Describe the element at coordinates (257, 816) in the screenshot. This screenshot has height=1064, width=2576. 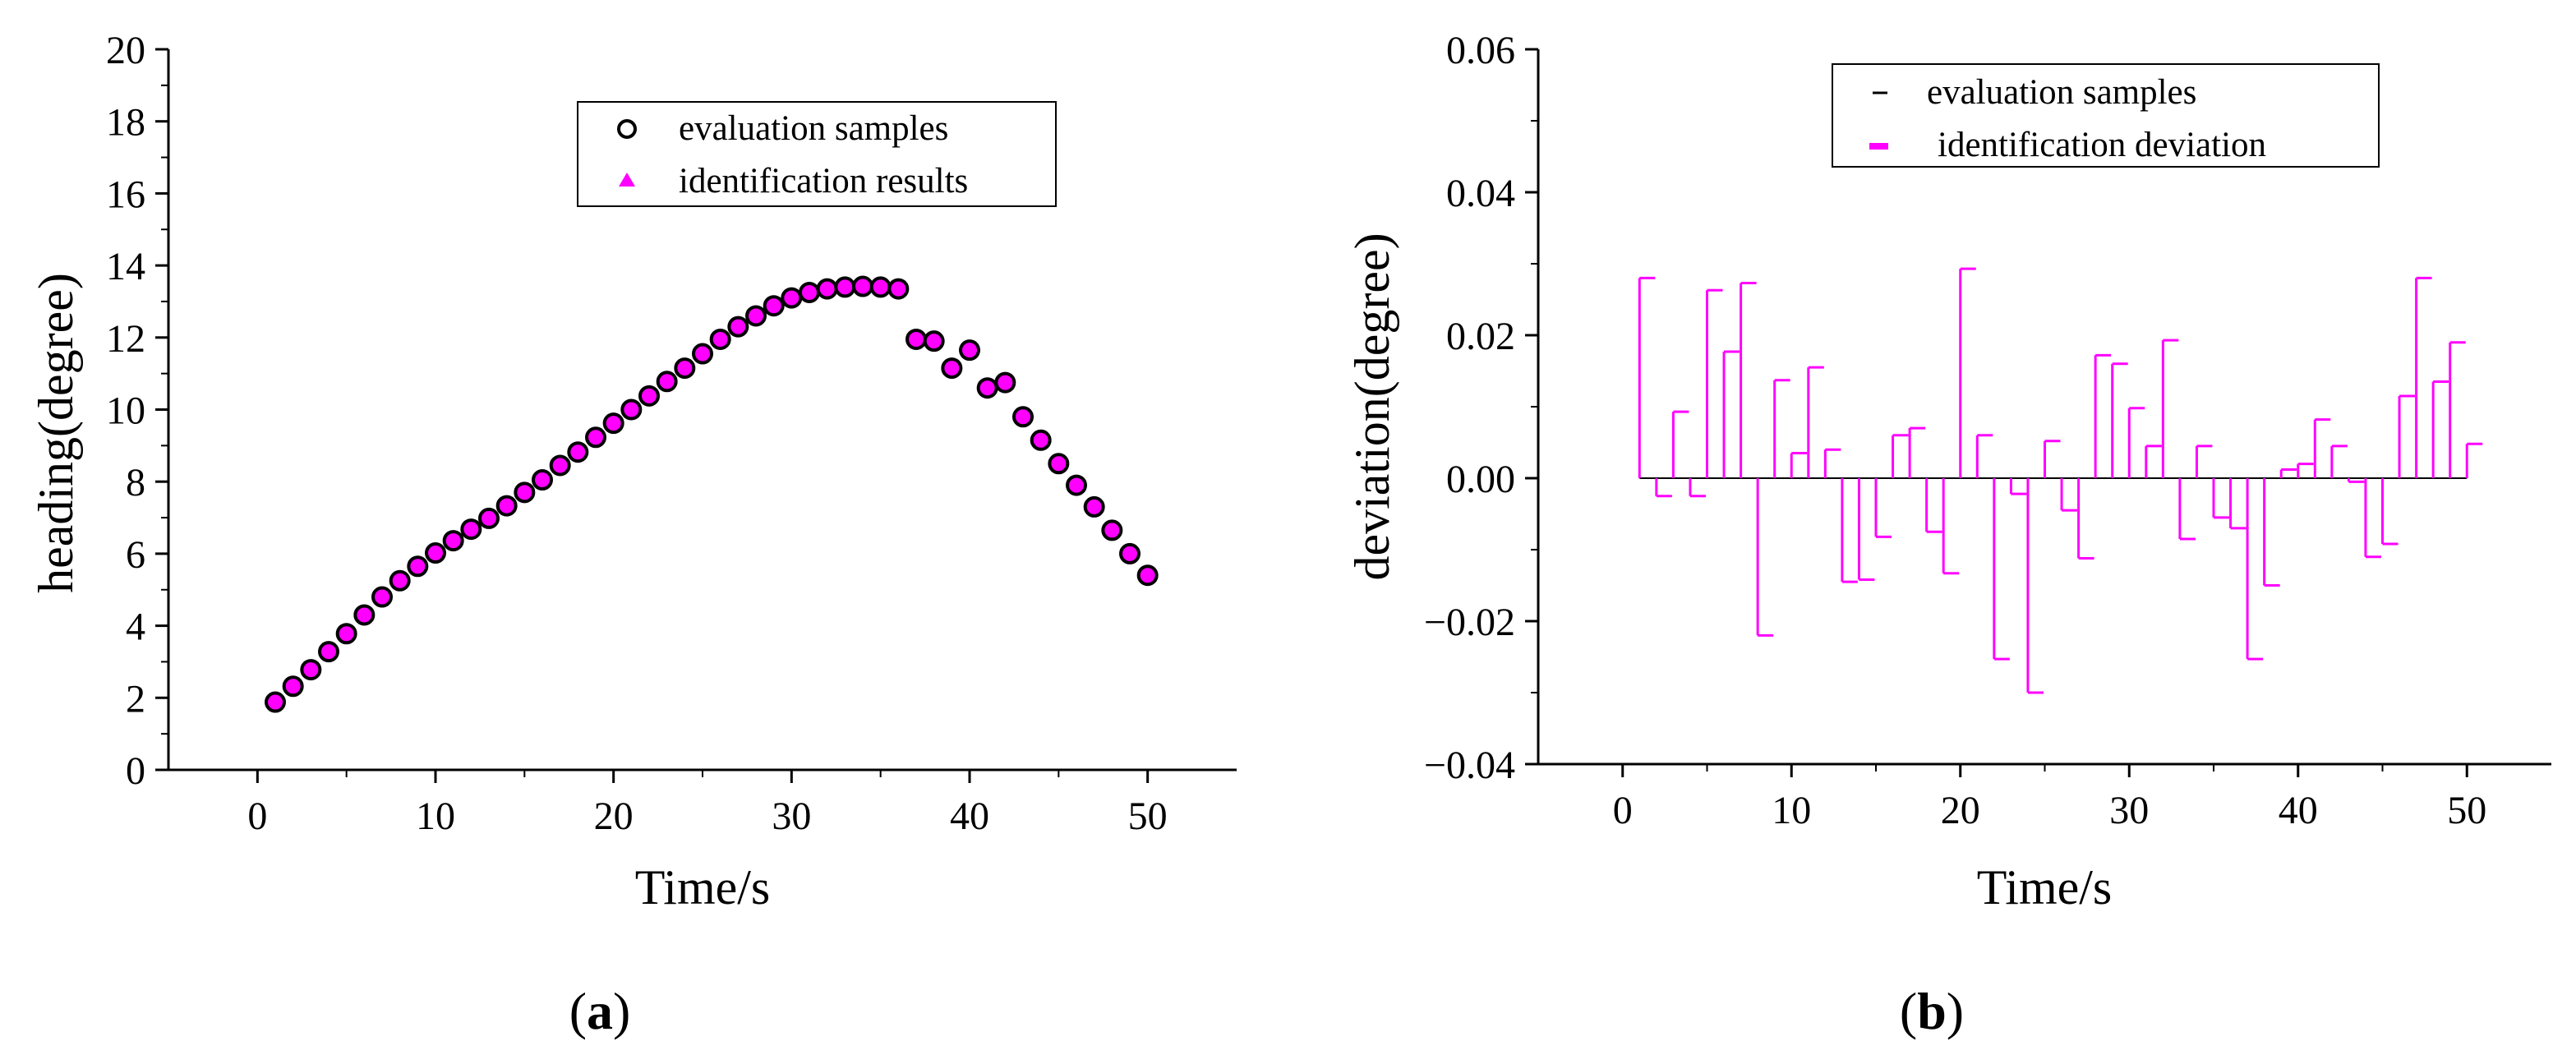
I see `panel-a-x-tick-label: 0` at that location.